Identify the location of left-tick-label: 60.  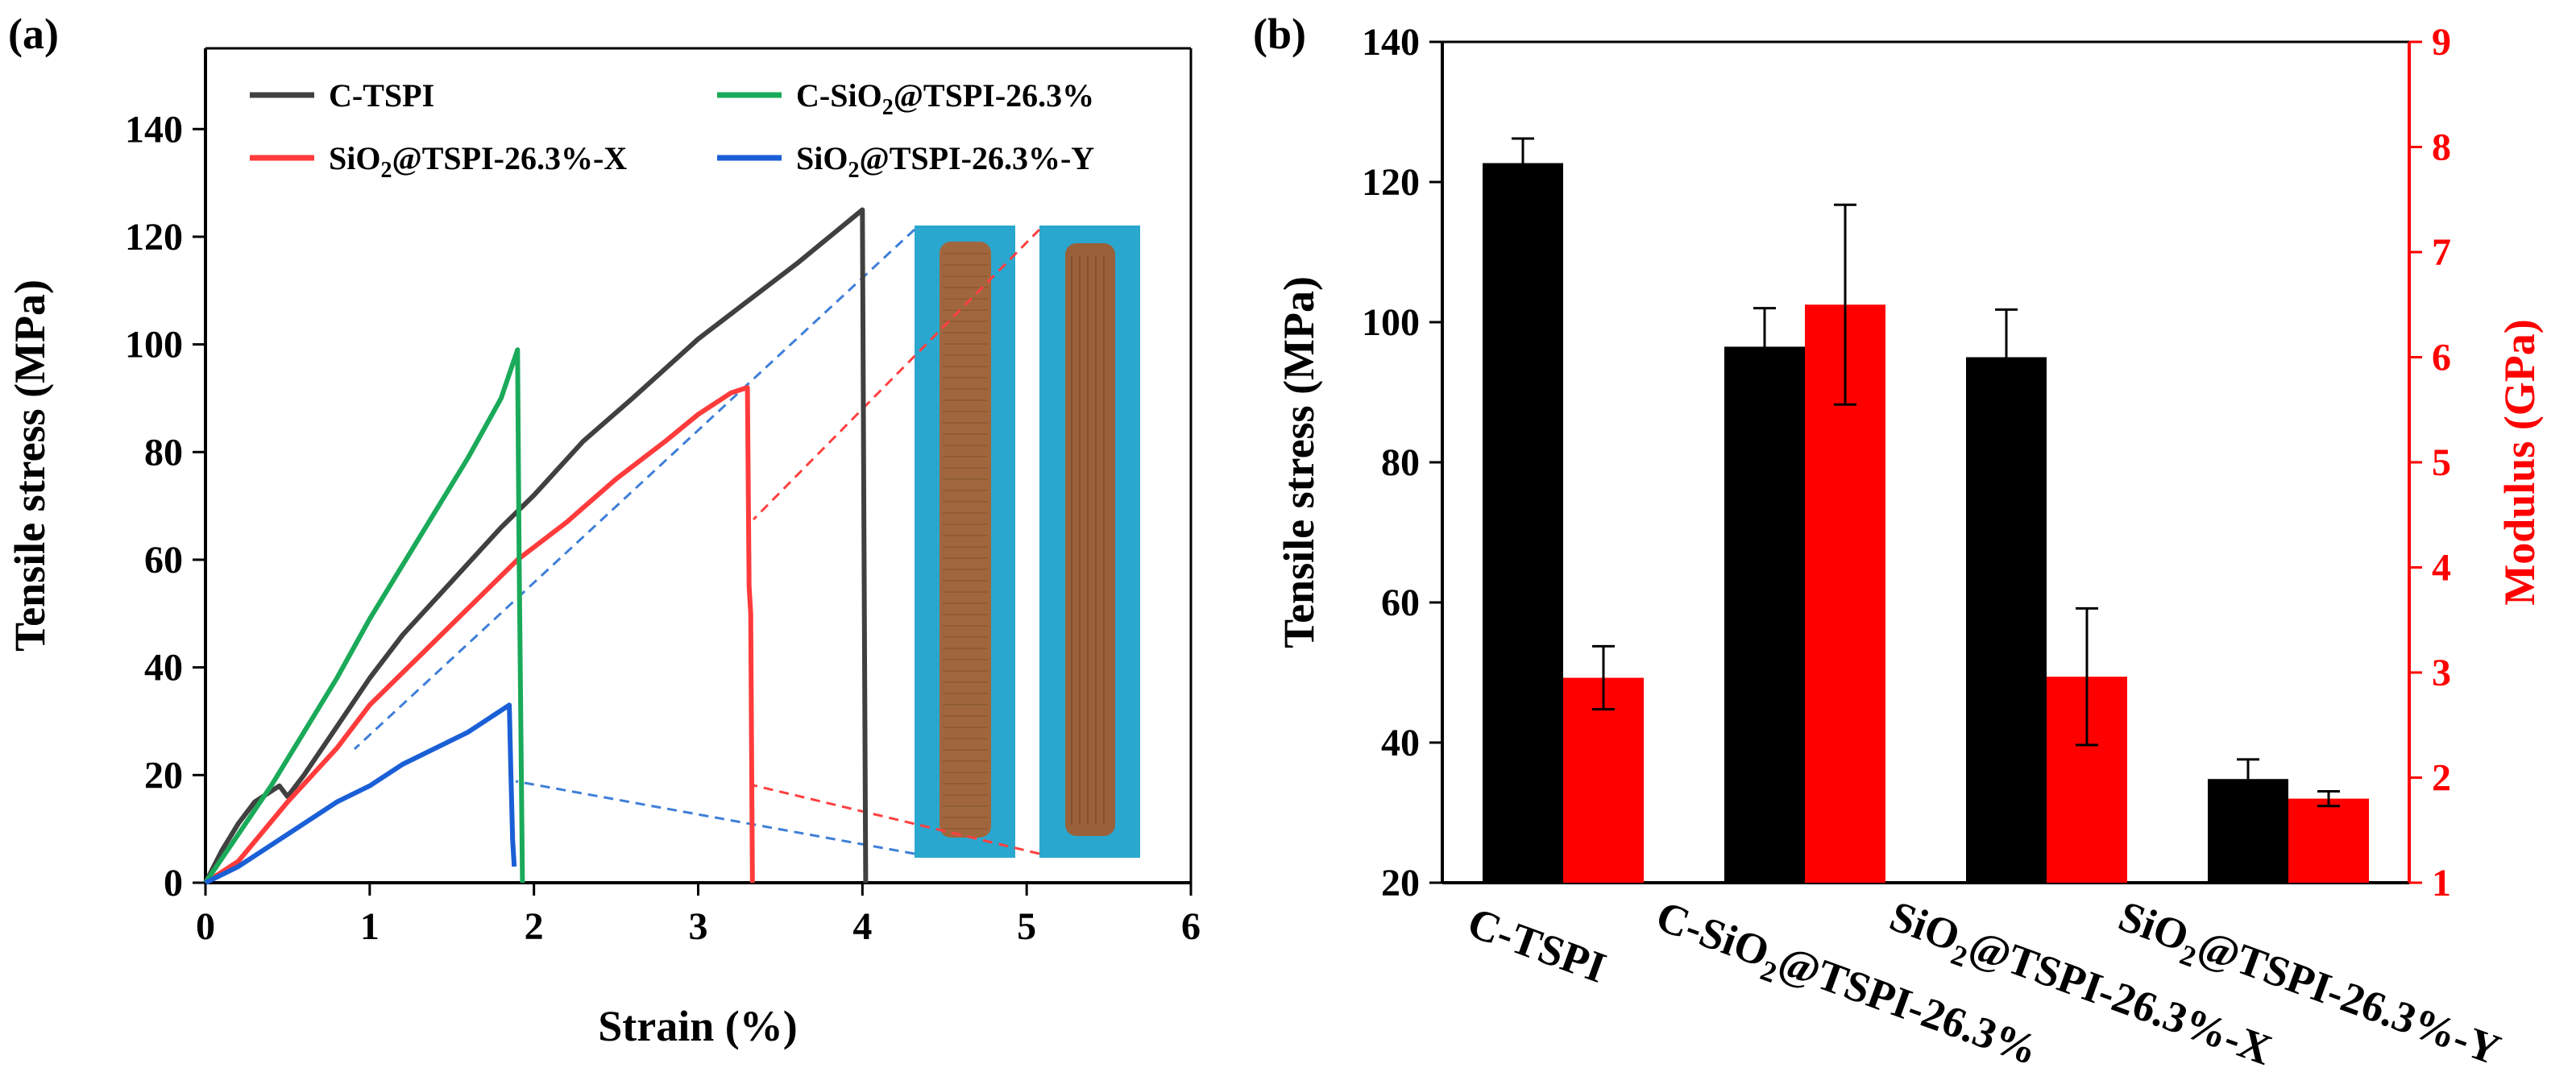
(1400, 603).